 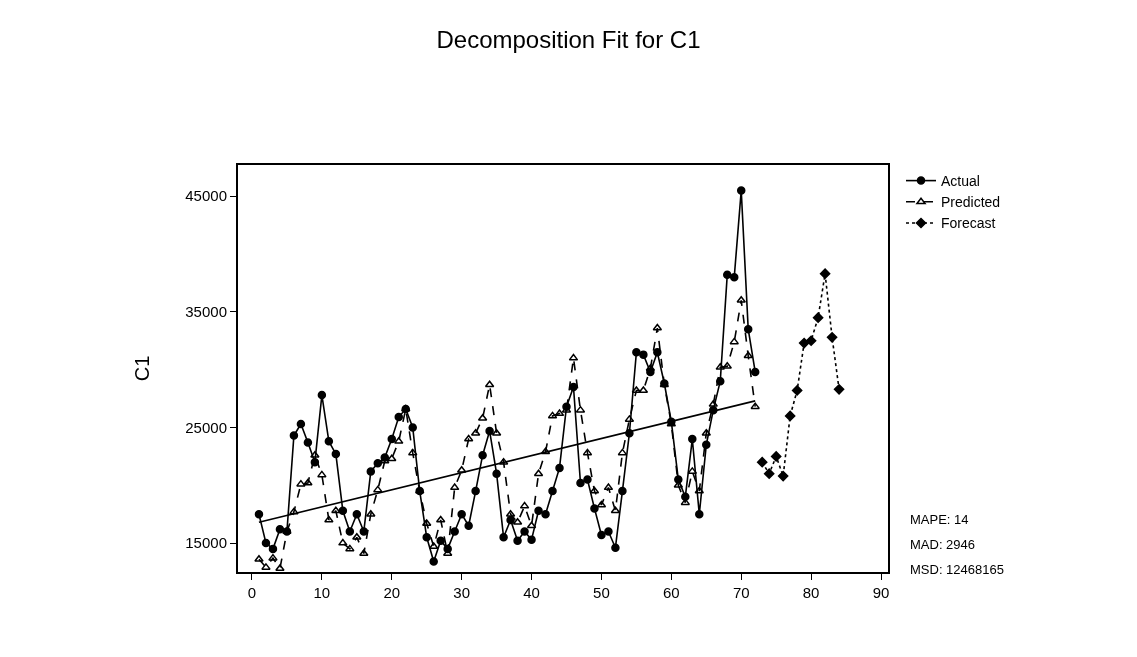 What do you see at coordinates (741, 592) in the screenshot?
I see `x-tick-label: 70` at bounding box center [741, 592].